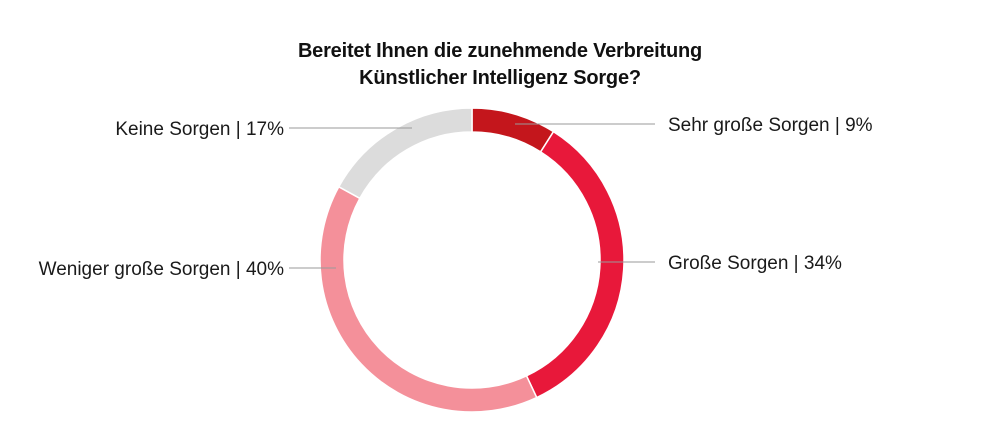 The image size is (1000, 446). I want to click on segment-label: Sehr große Sorgen | 9%, so click(770, 125).